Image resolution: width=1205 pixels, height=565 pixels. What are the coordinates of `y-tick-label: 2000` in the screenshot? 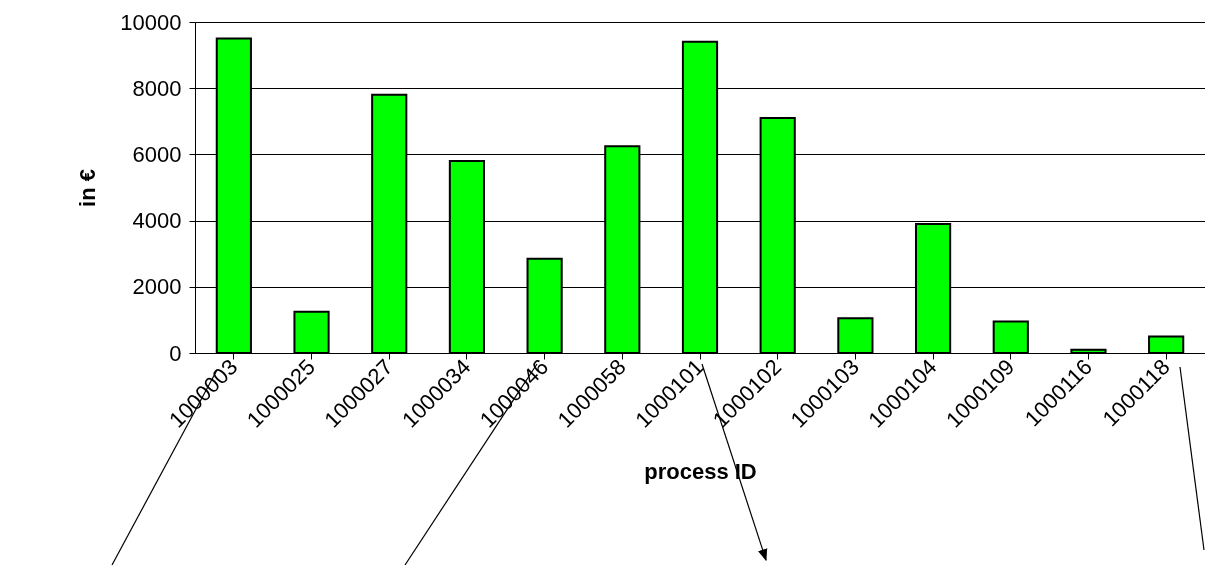 It's located at (157, 287).